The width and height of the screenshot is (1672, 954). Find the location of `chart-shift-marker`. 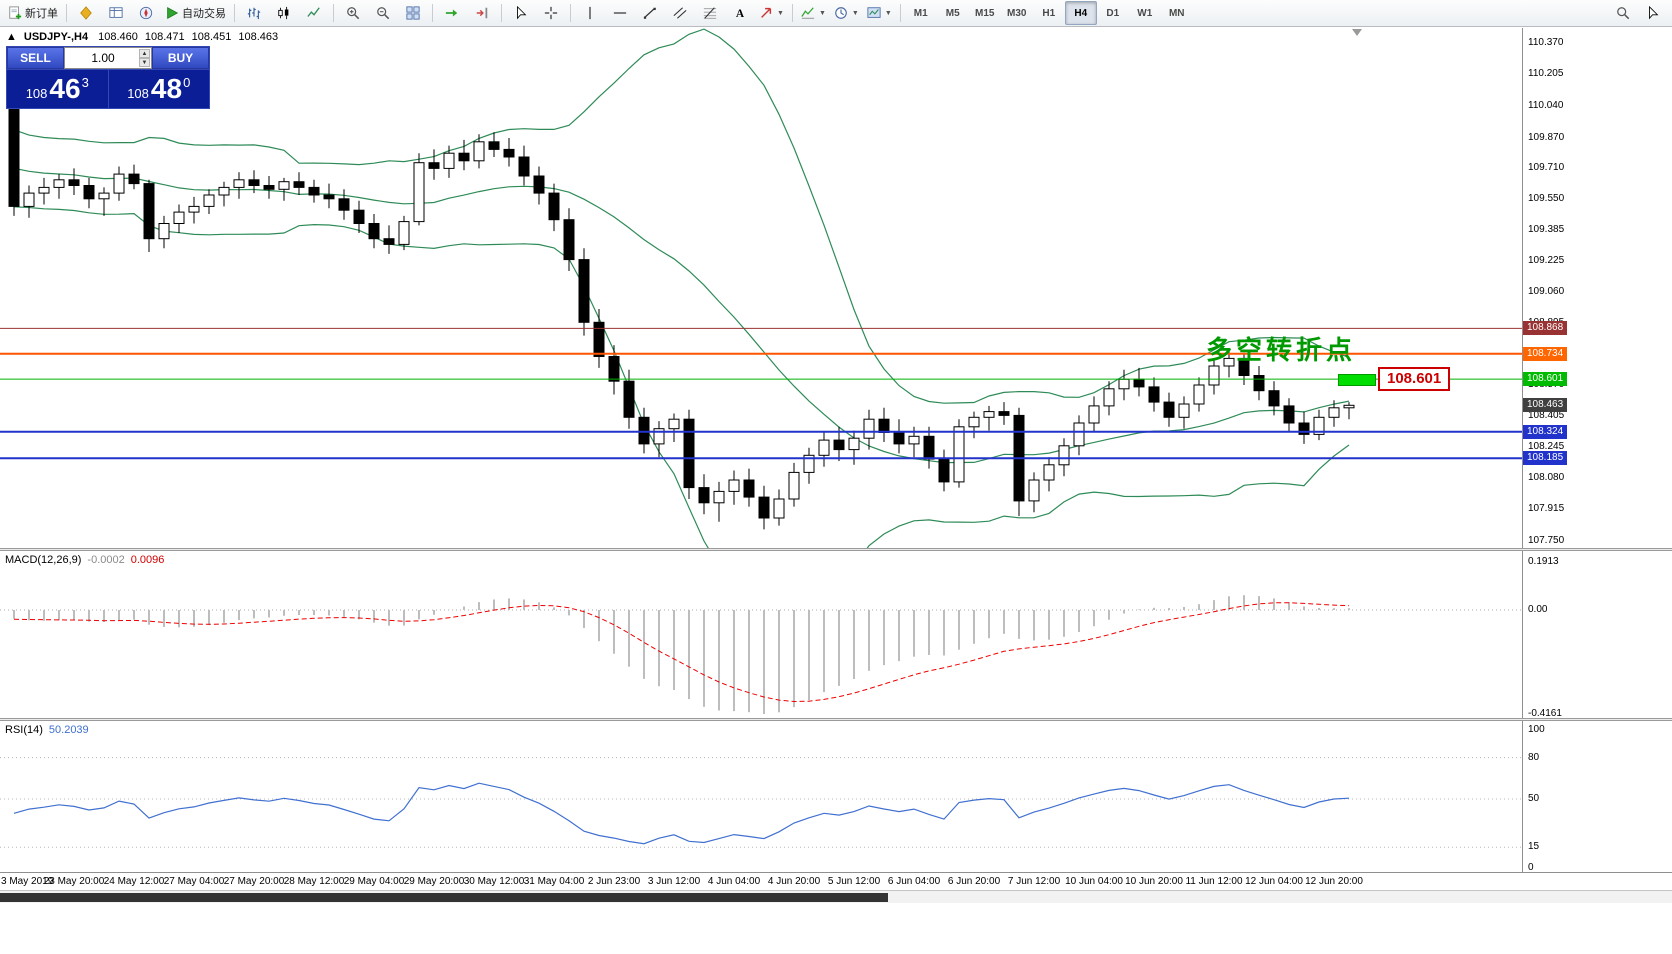

chart-shift-marker is located at coordinates (1357, 32).